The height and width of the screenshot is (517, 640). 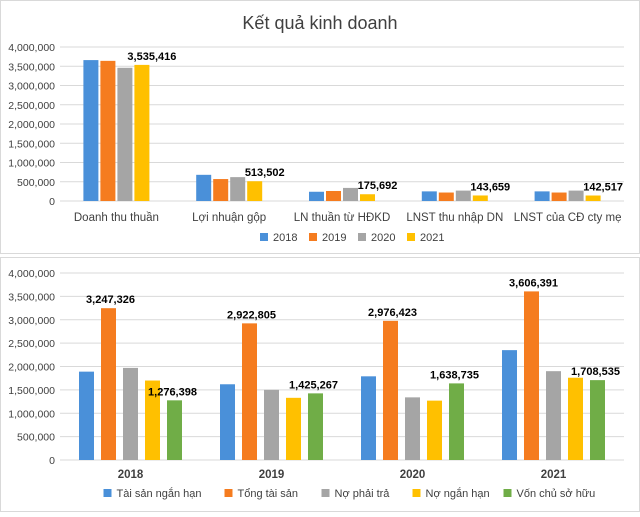 I want to click on chart2-legend-label: Nợ phải trả, so click(x=363, y=494).